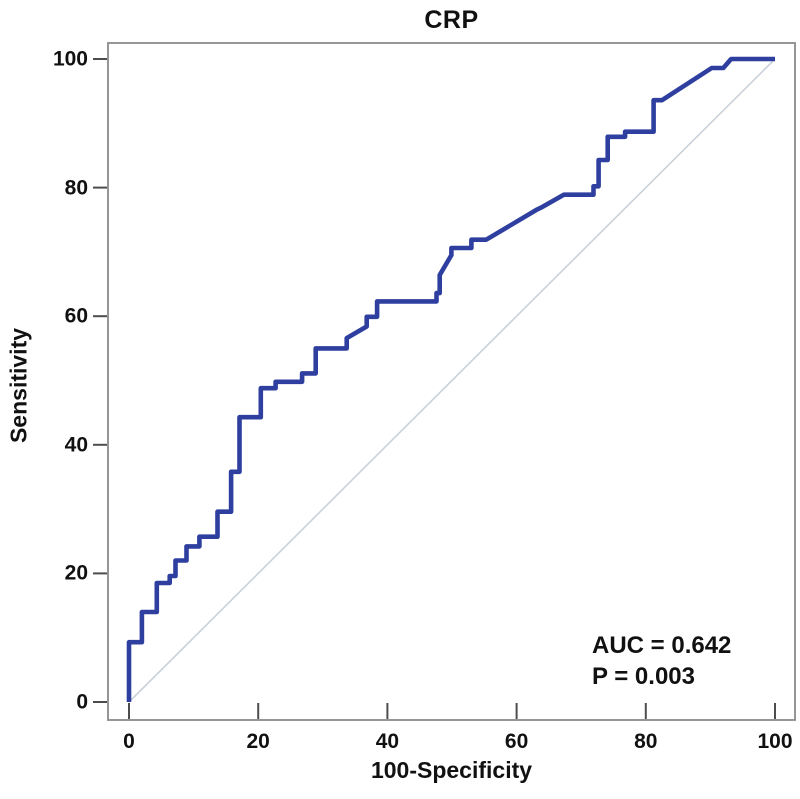  Describe the element at coordinates (387, 741) in the screenshot. I see `x-tick-label-40: 40` at that location.